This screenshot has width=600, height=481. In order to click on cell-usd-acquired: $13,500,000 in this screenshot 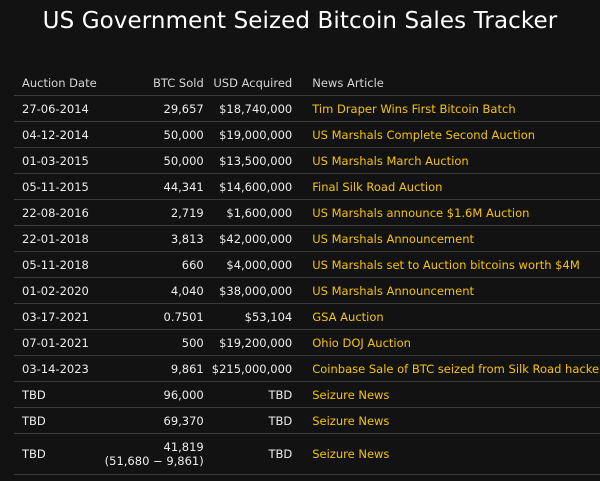, I will do `click(252, 160)`.